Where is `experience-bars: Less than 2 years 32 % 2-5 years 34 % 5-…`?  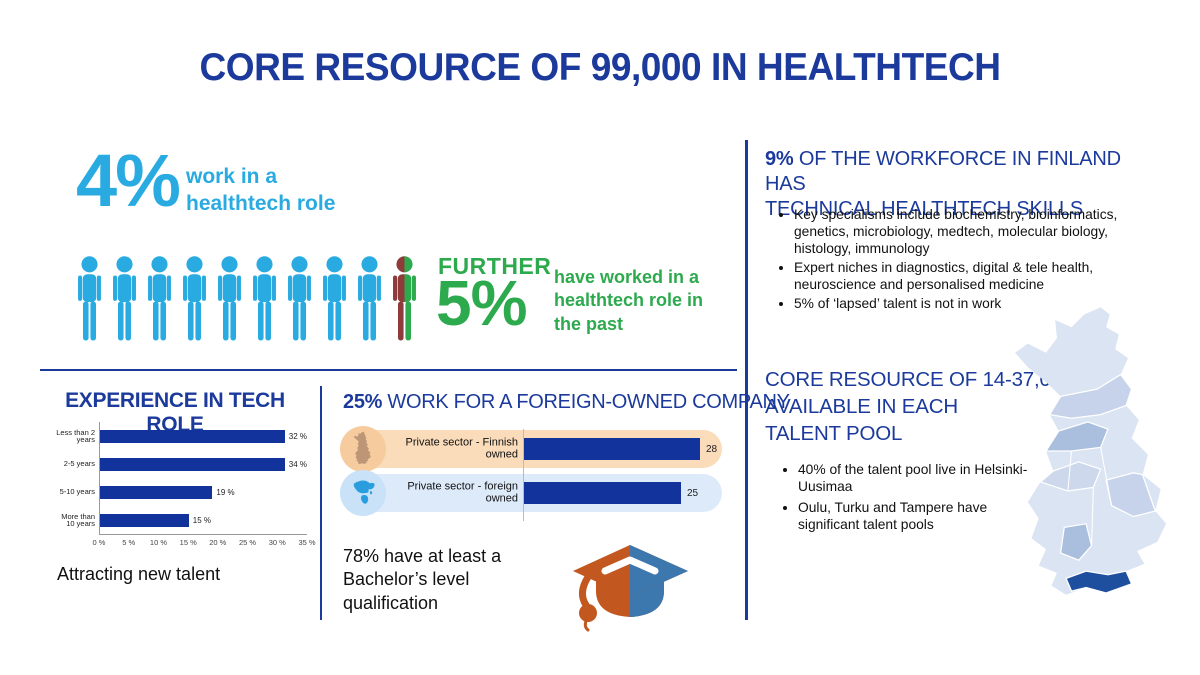
experience-bars: Less than 2 years 32 % 2-5 years 34 % 5-… is located at coordinates (181, 478).